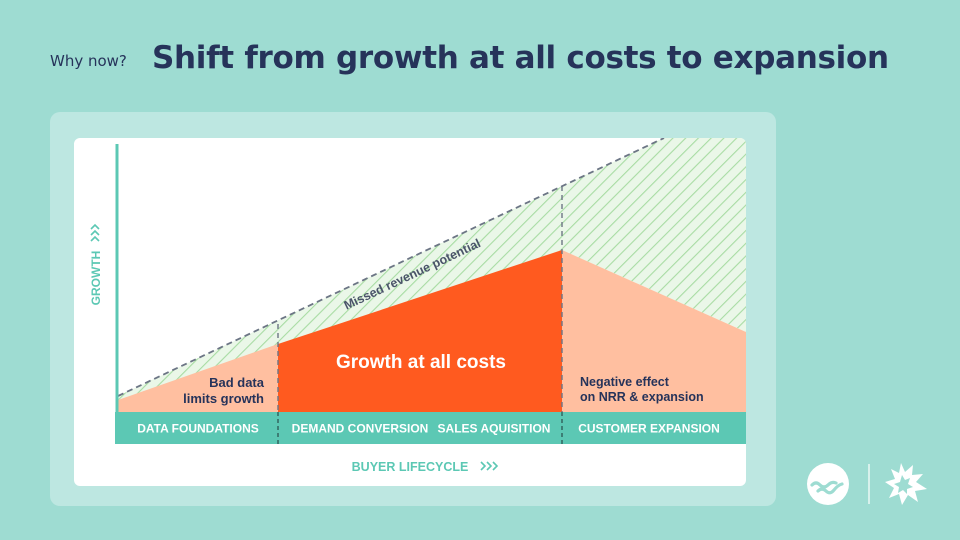  I want to click on brand-logos, so click(868, 484).